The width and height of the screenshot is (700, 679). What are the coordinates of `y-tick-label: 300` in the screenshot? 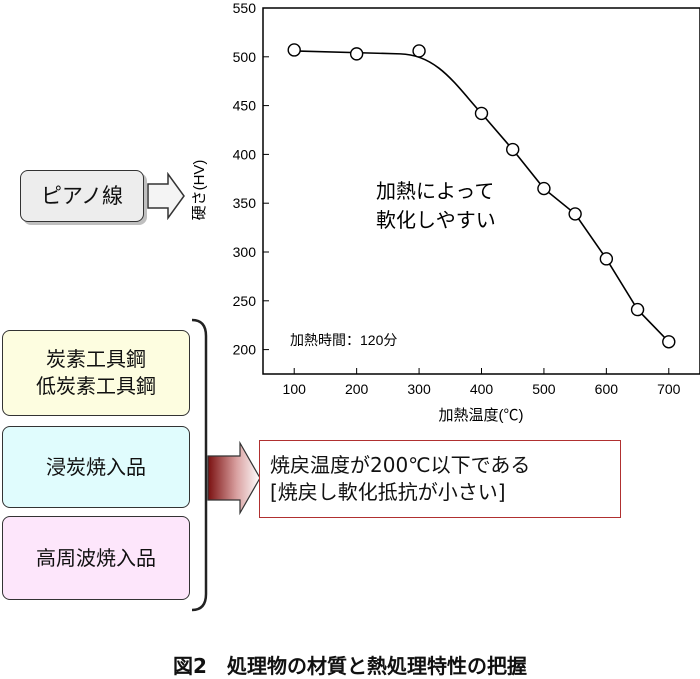 It's located at (245, 252).